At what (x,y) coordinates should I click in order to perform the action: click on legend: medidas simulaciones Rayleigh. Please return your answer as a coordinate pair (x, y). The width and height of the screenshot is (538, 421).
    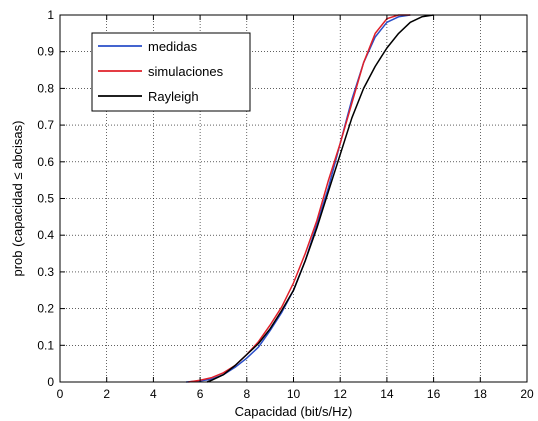
    Looking at the image, I should click on (171, 72).